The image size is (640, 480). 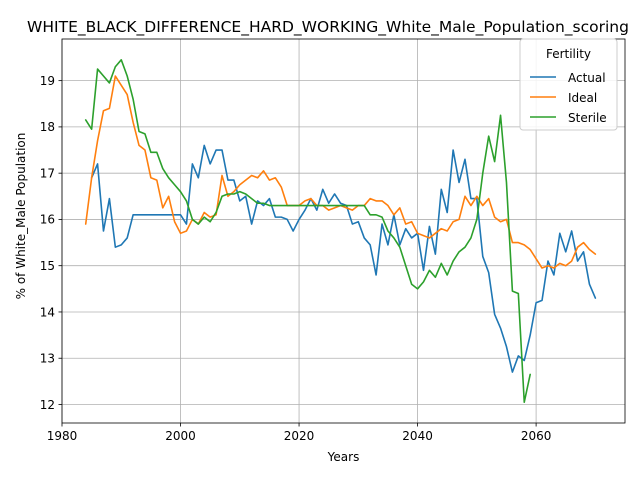 I want to click on x-tick-label: 2040, so click(x=417, y=436).